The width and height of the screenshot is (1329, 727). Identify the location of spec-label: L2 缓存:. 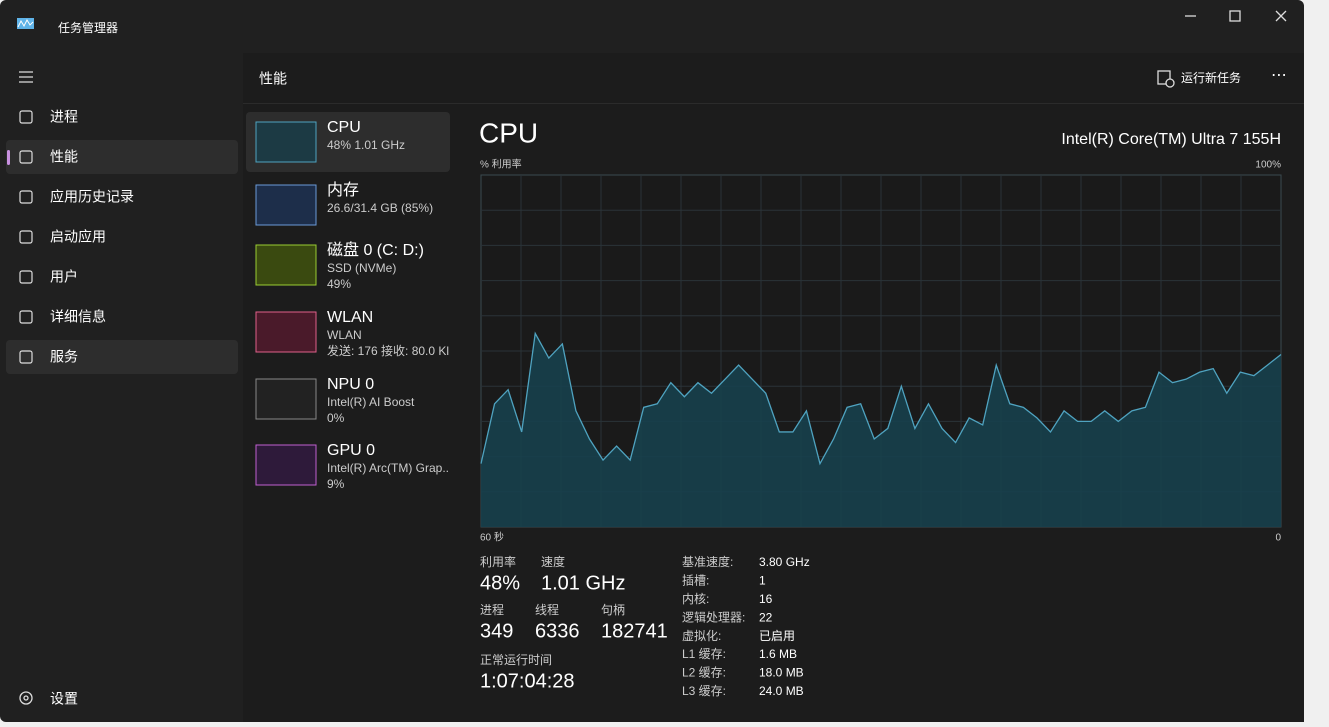
(704, 673).